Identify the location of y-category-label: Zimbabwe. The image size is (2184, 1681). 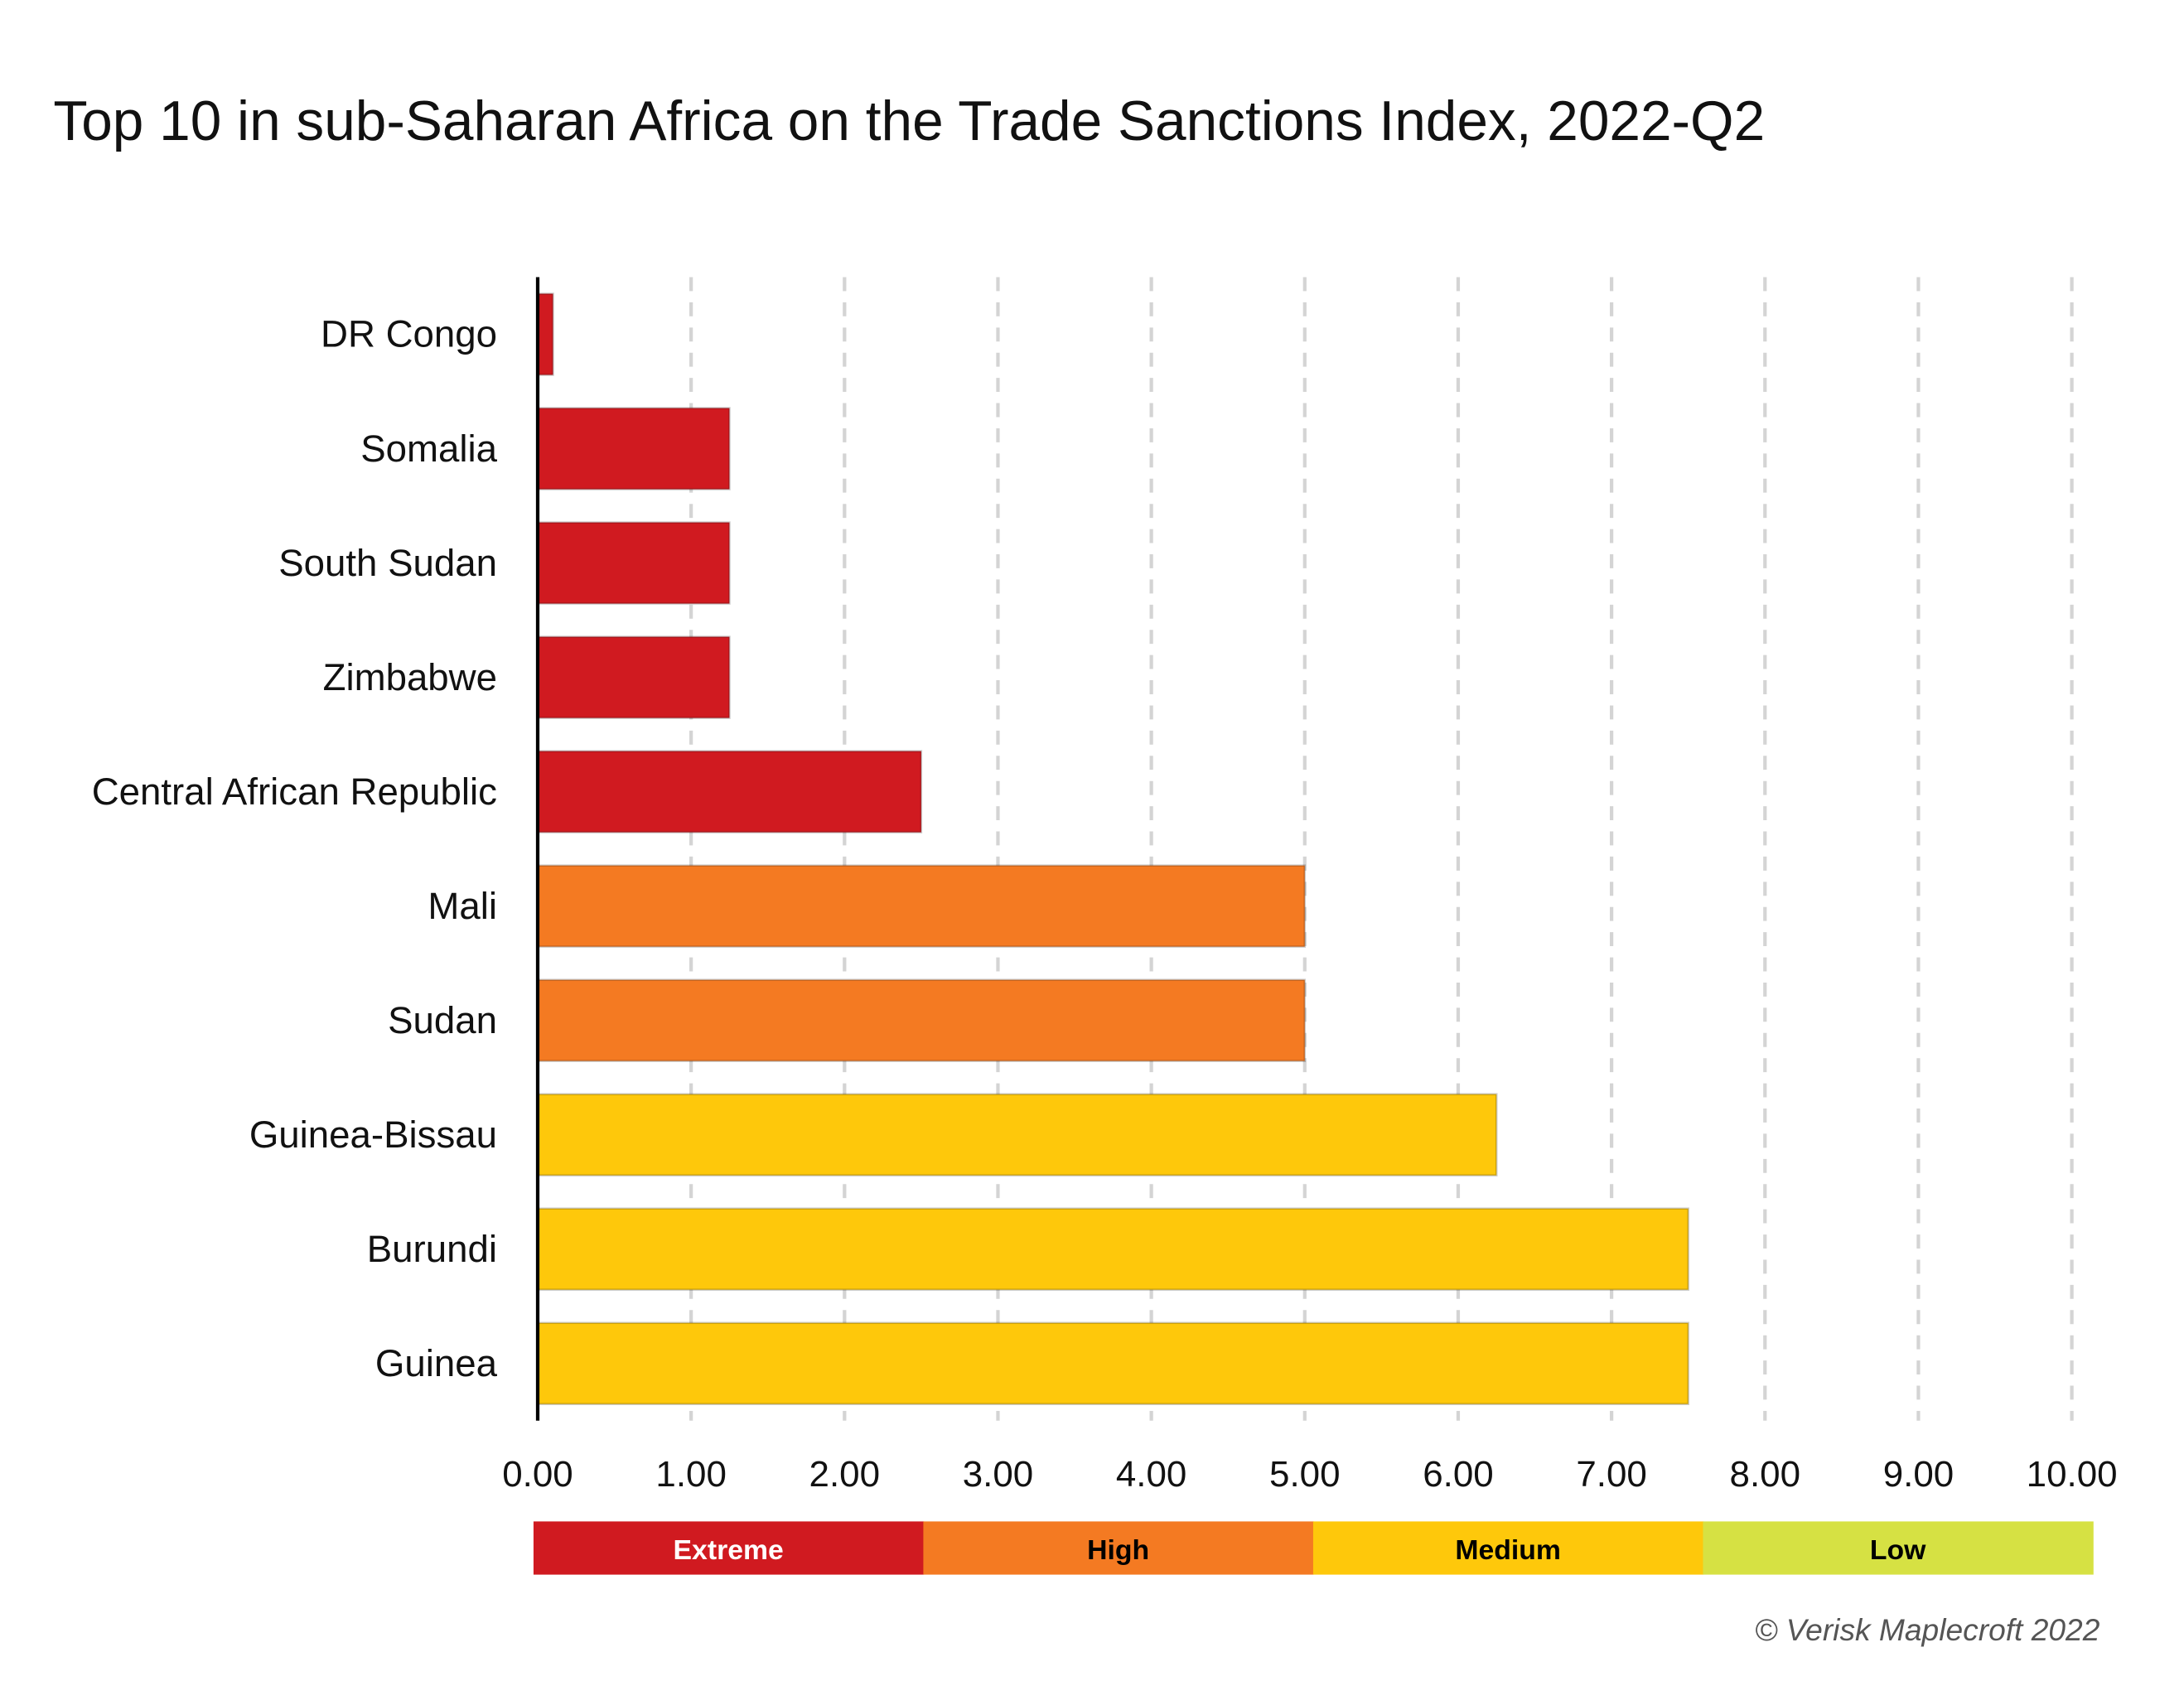
(410, 677).